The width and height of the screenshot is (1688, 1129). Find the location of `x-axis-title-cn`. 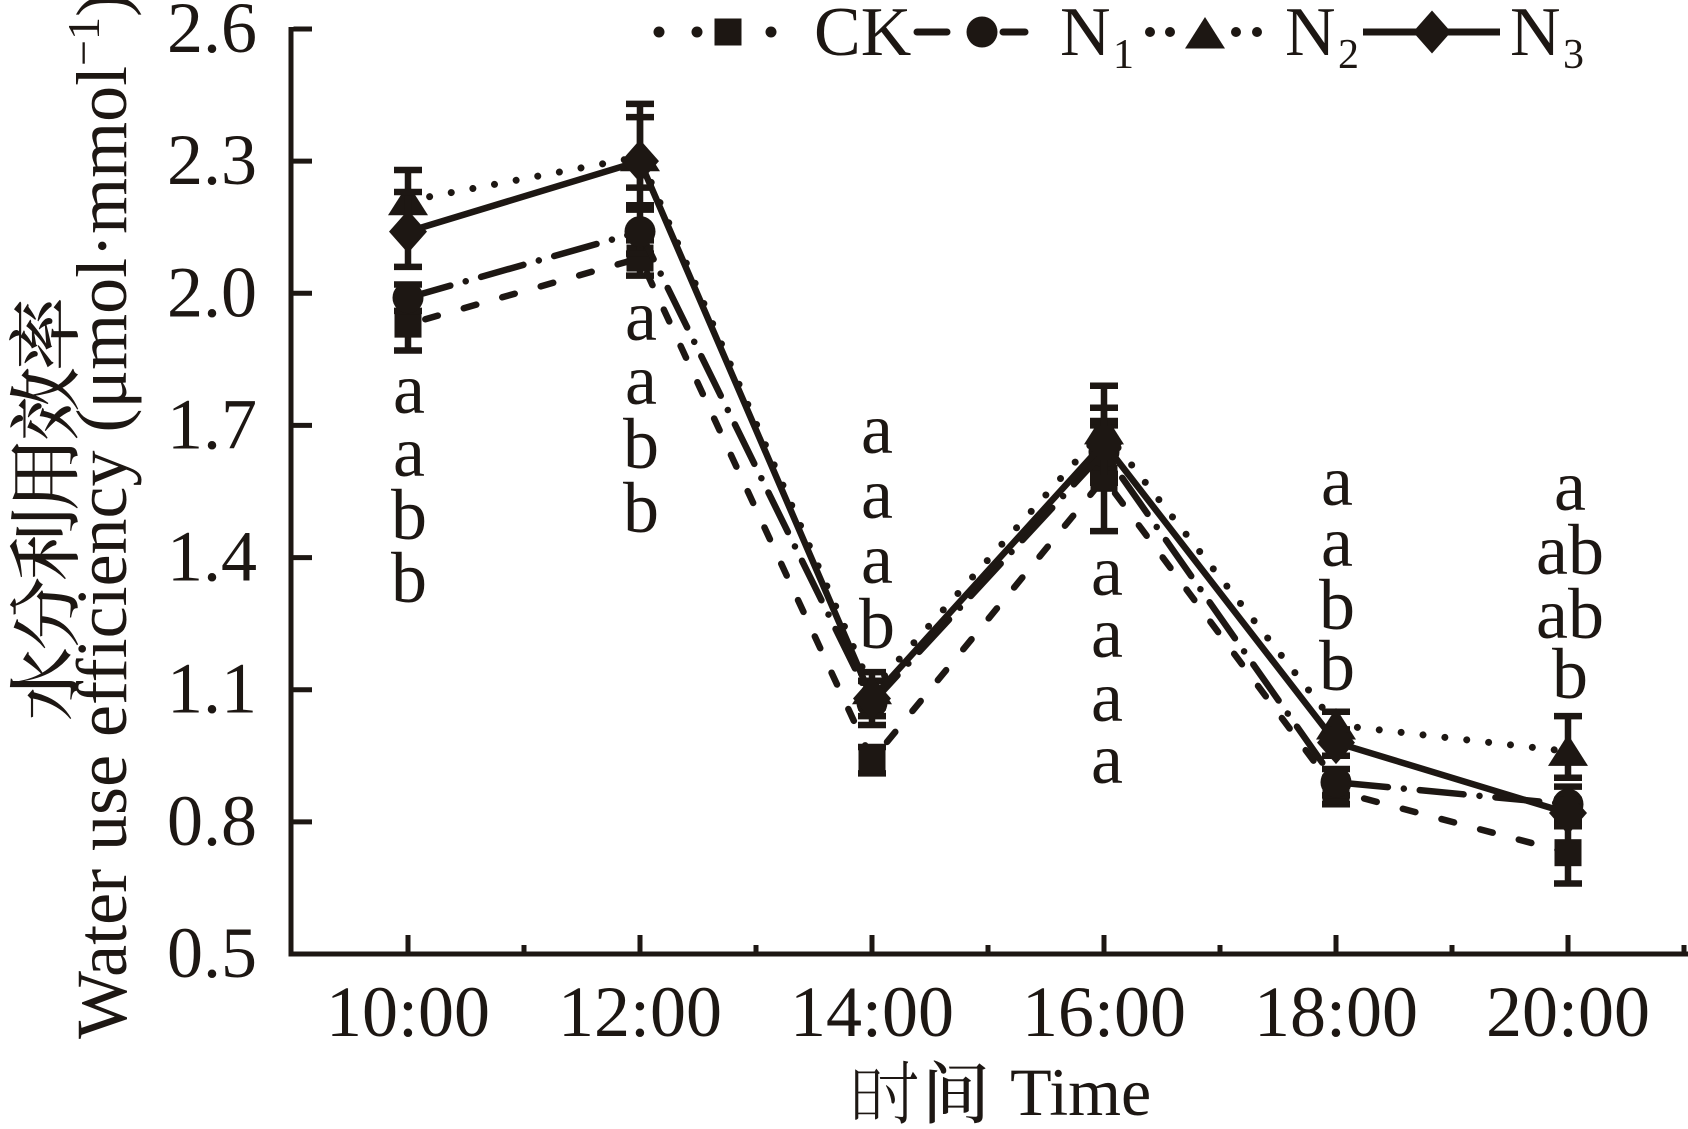

x-axis-title-cn is located at coordinates (920, 1091).